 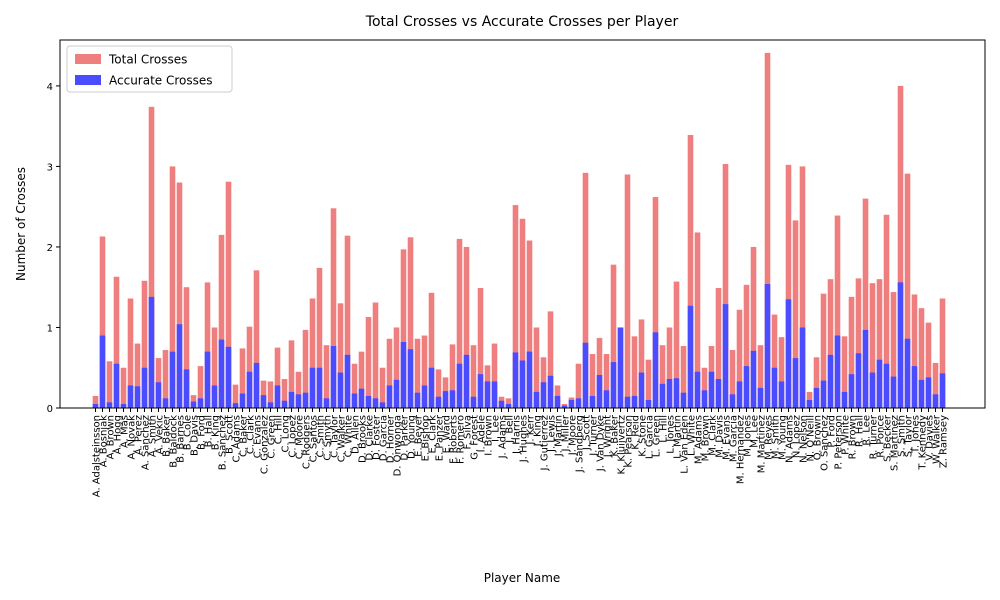 I want to click on x-tick-label: C. Long, so click(x=286, y=434).